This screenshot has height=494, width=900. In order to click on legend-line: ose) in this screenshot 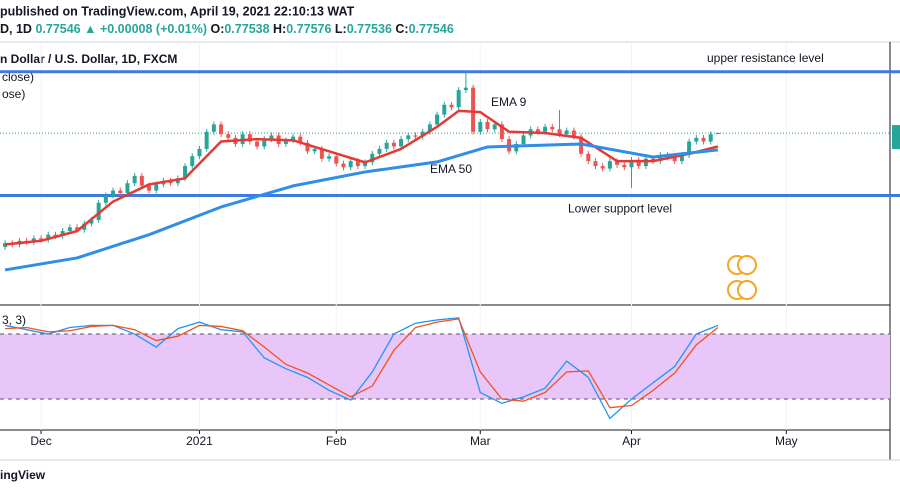, I will do `click(13, 94)`.